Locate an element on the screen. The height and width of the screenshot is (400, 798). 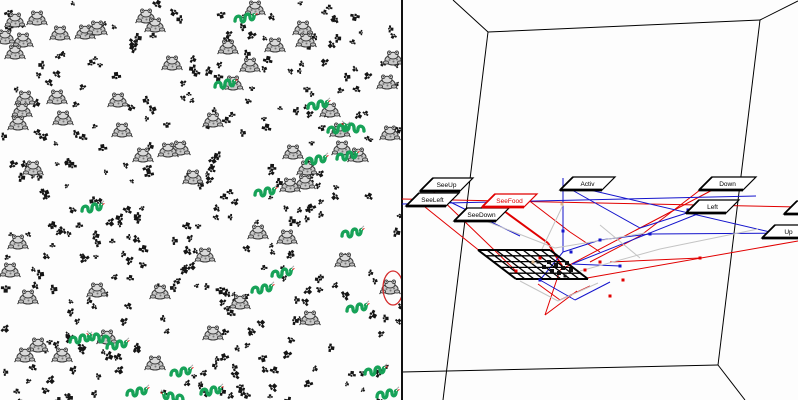
world-box-edge is located at coordinates (624, 26).